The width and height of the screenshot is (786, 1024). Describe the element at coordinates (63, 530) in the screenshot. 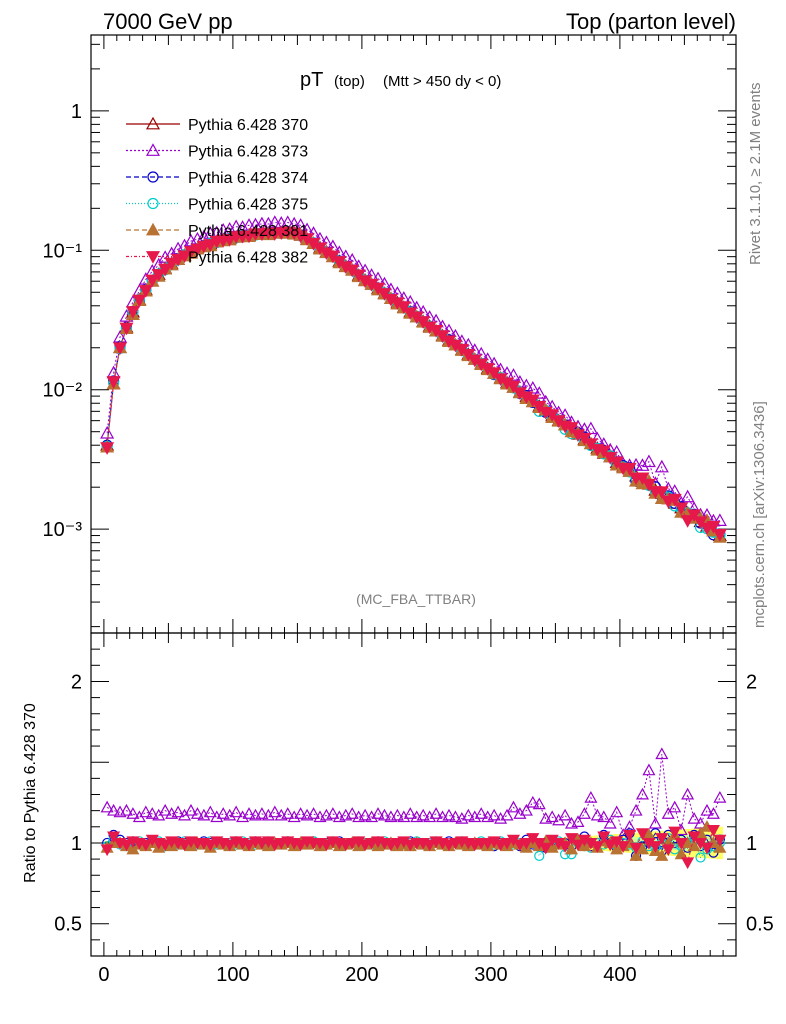

I see `y-tick-label: 10⁻³` at that location.